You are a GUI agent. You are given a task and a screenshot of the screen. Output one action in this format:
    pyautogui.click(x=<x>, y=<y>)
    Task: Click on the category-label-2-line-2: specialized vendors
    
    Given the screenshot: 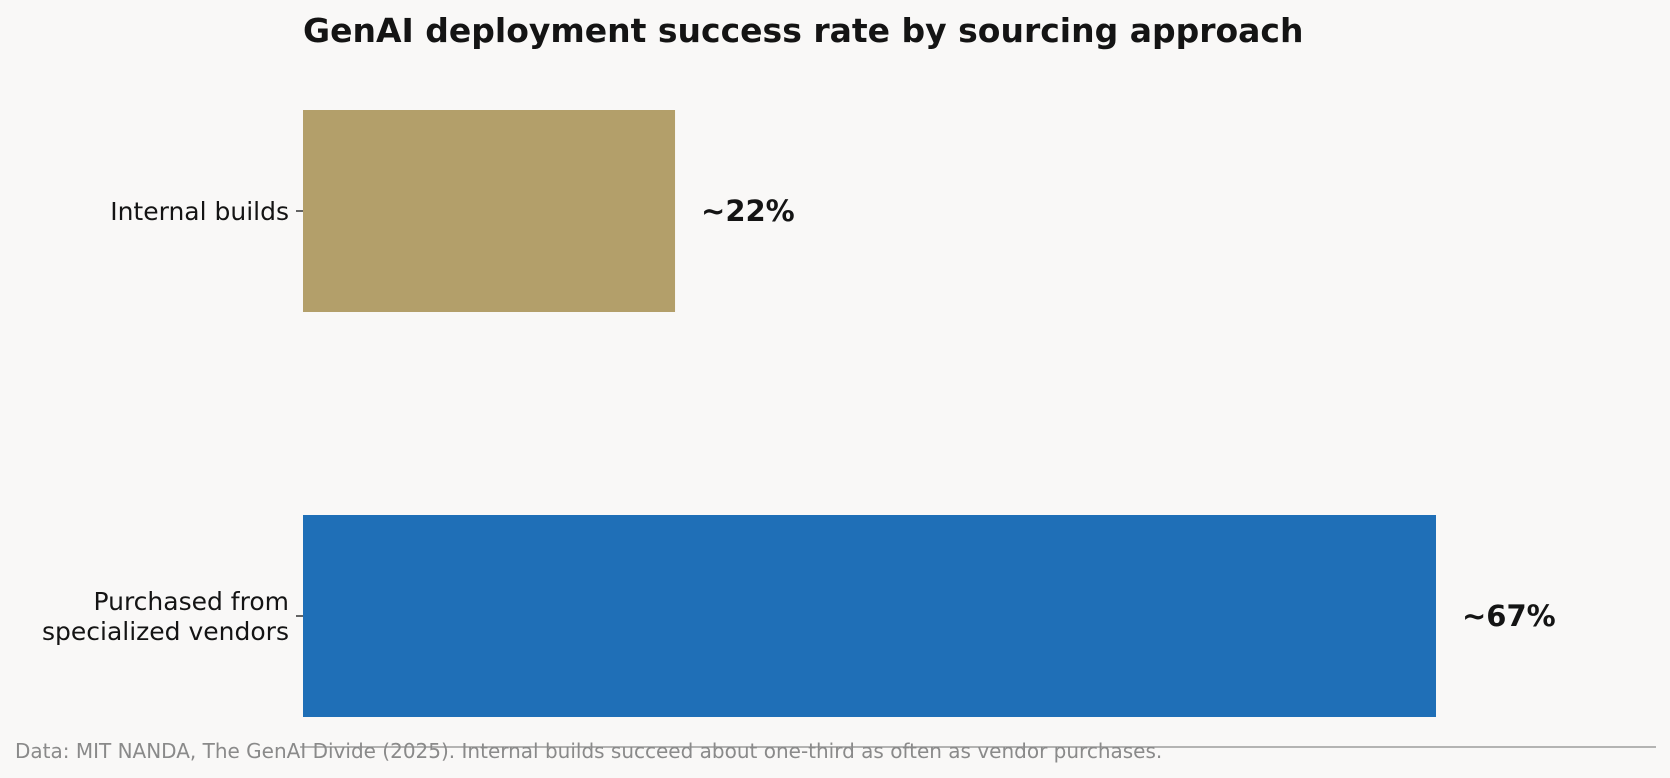 What is the action you would take?
    pyautogui.click(x=165, y=631)
    